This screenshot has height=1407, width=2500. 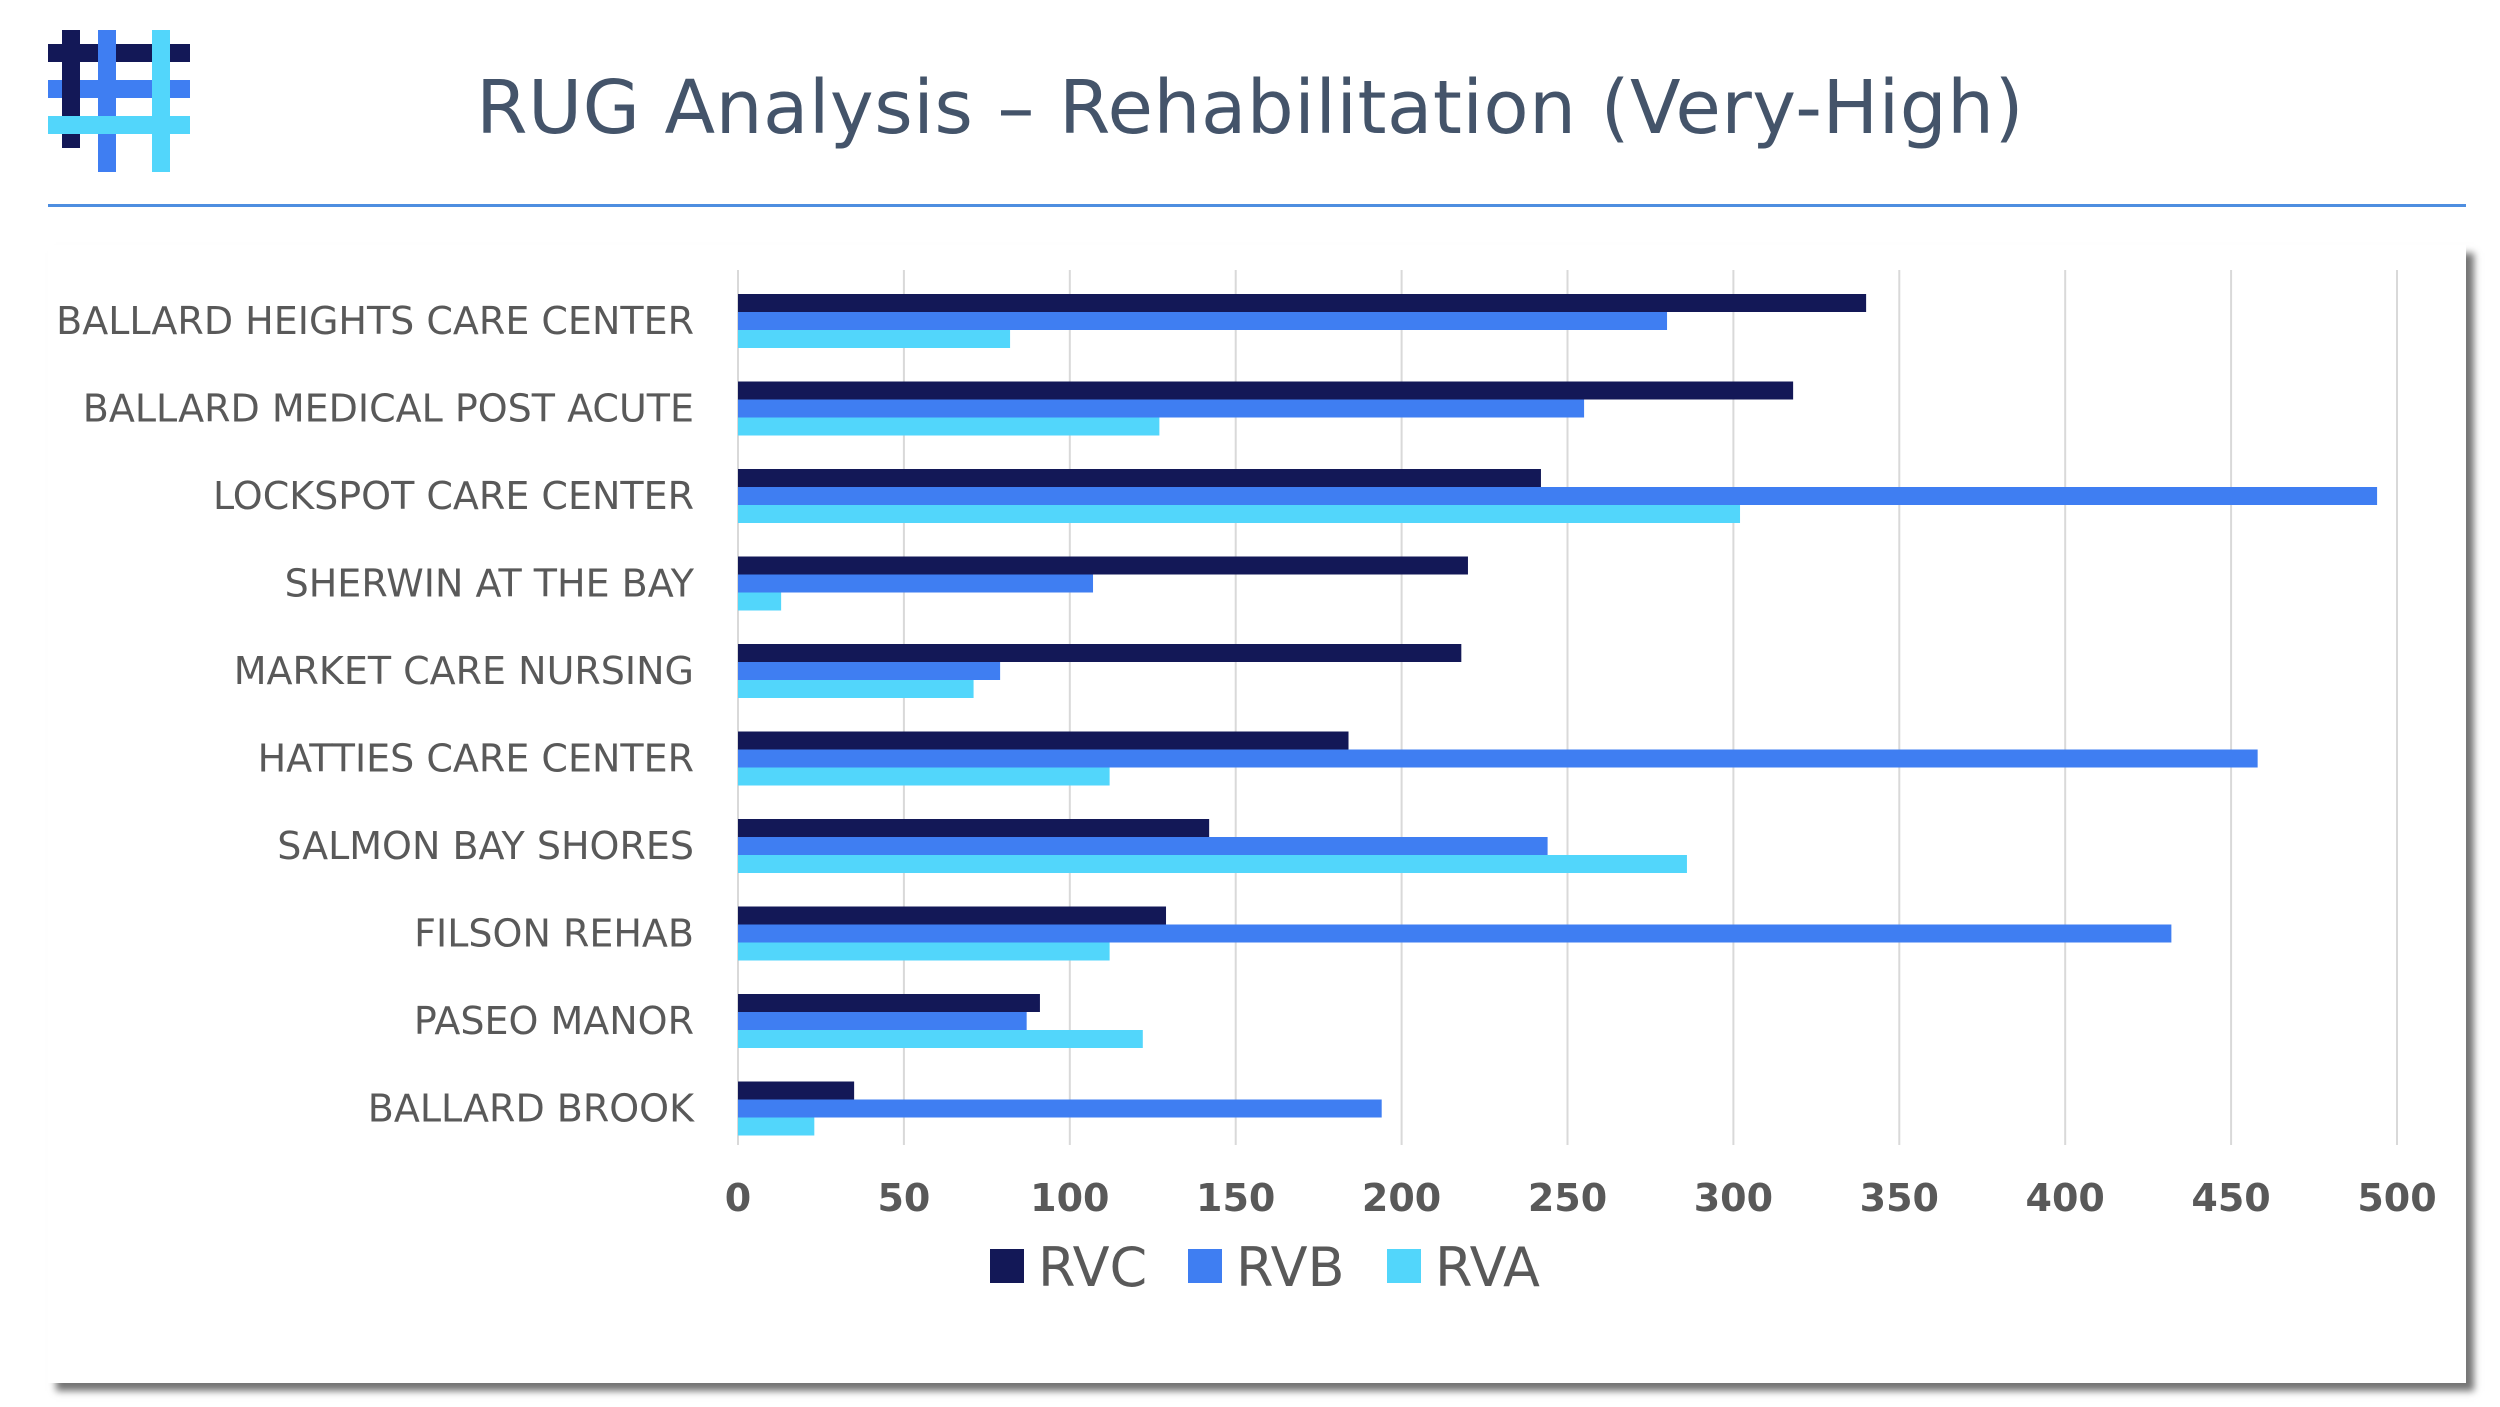 I want to click on legend-swatch-rvb, so click(x=1205, y=1266).